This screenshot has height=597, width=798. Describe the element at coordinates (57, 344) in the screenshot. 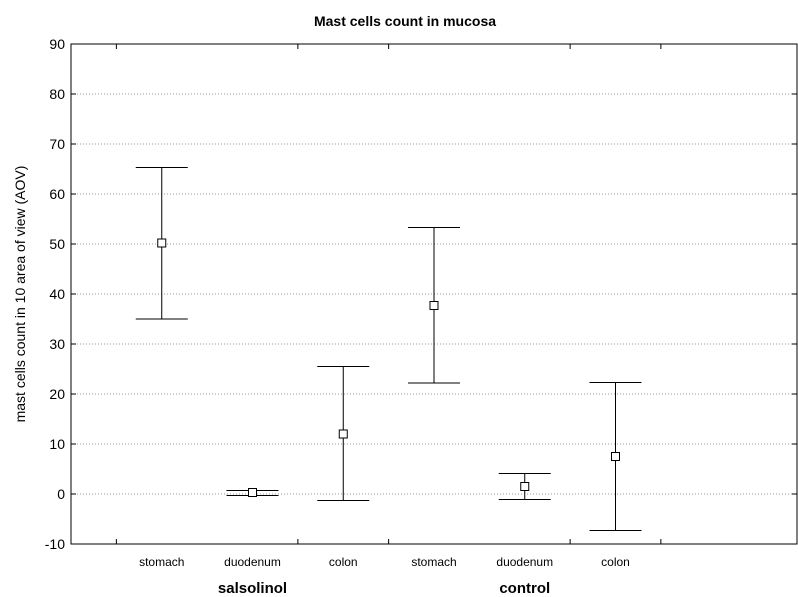

I see `y-tick-label: 30` at that location.